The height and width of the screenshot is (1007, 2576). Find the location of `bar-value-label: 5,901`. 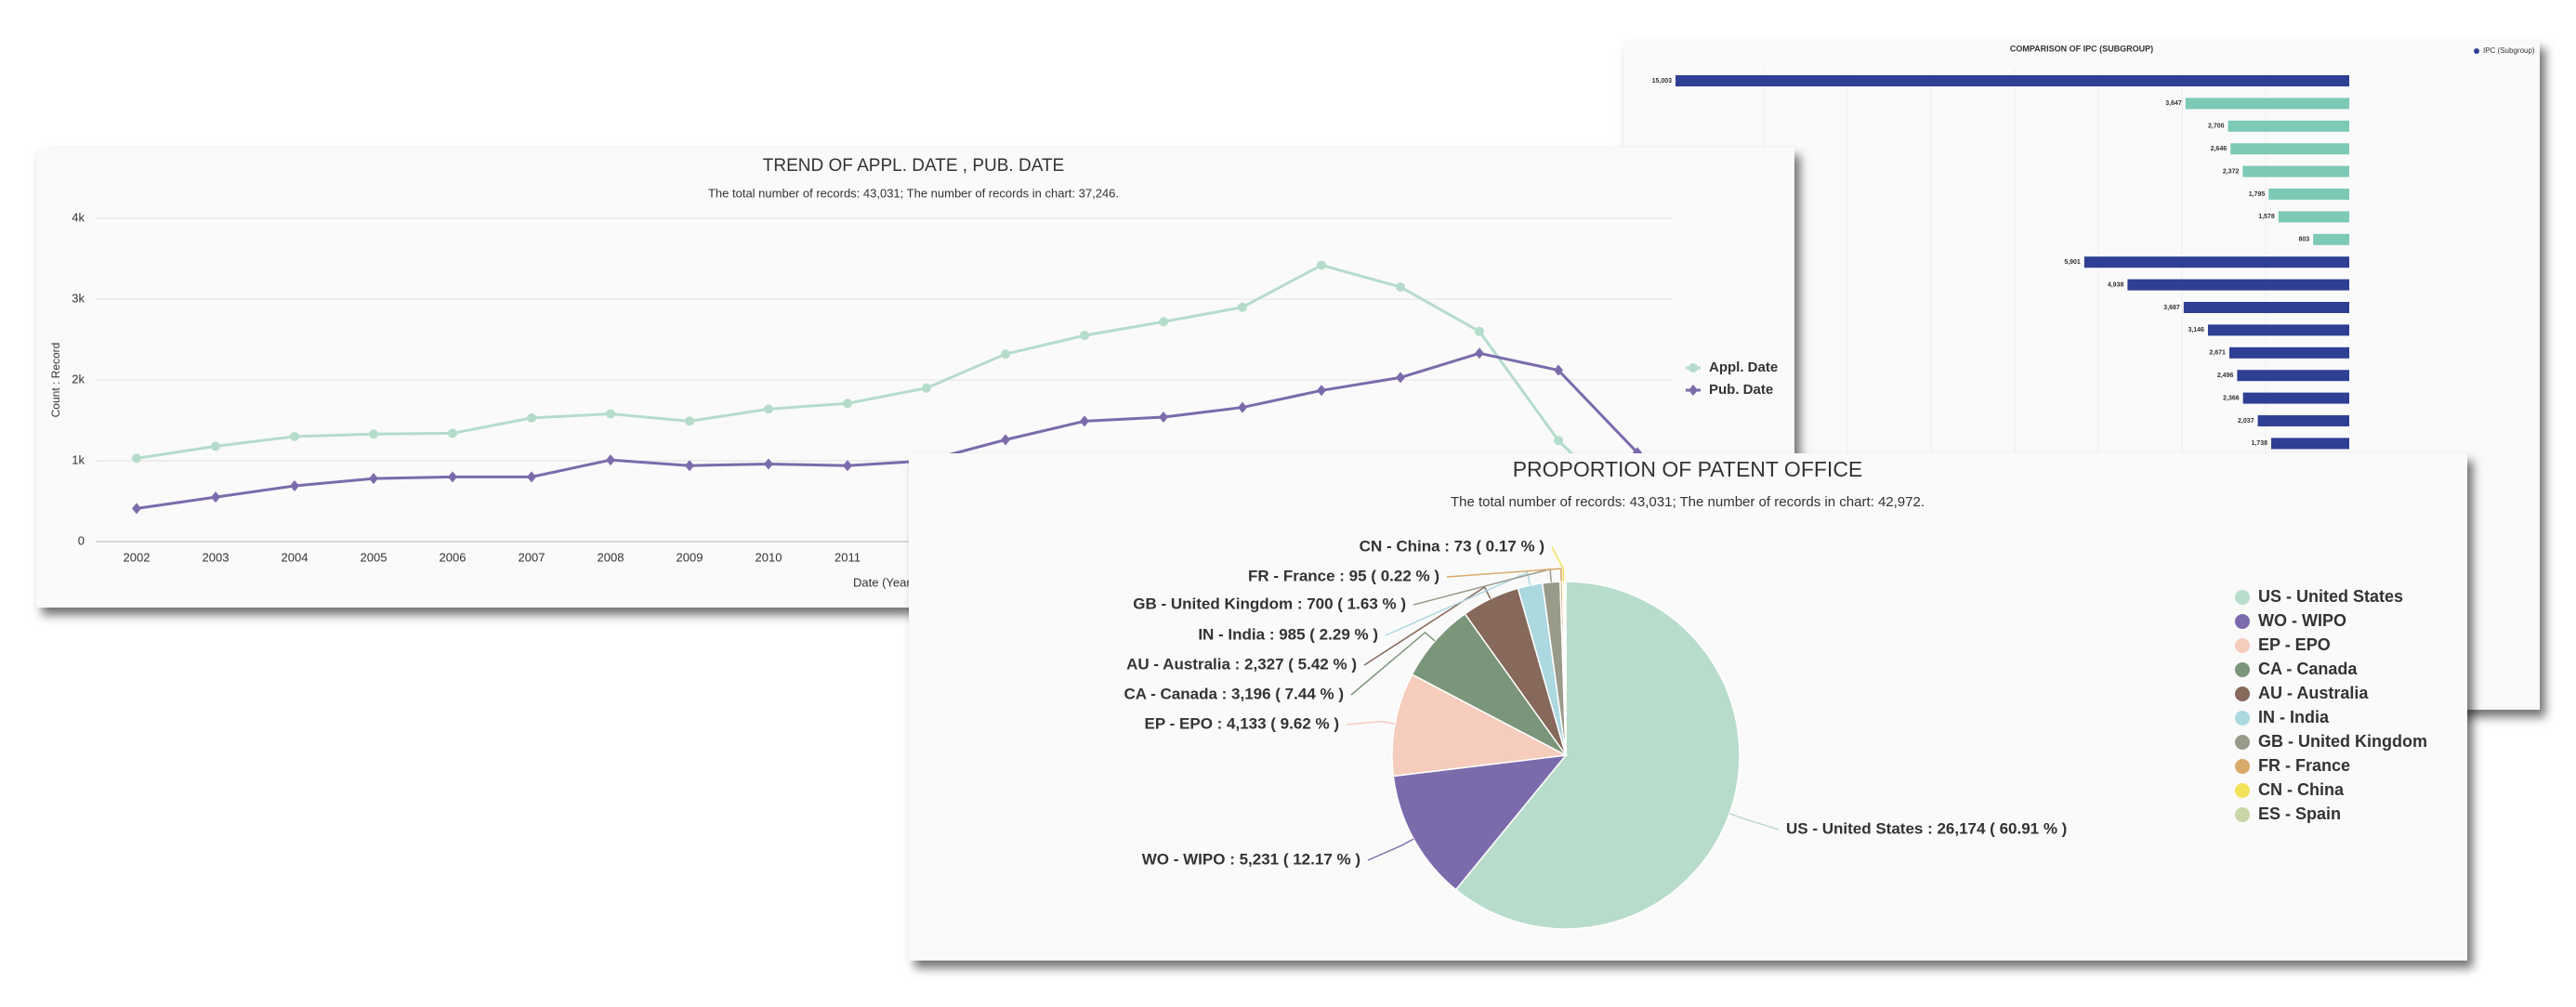

bar-value-label: 5,901 is located at coordinates (2072, 262).